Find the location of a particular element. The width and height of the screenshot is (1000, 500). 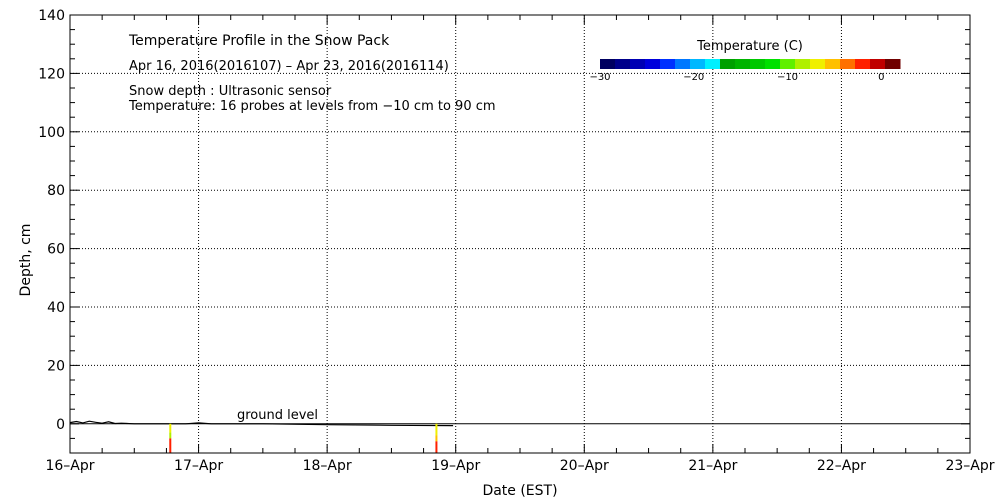

y-tick-label: 0 is located at coordinates (60, 425).